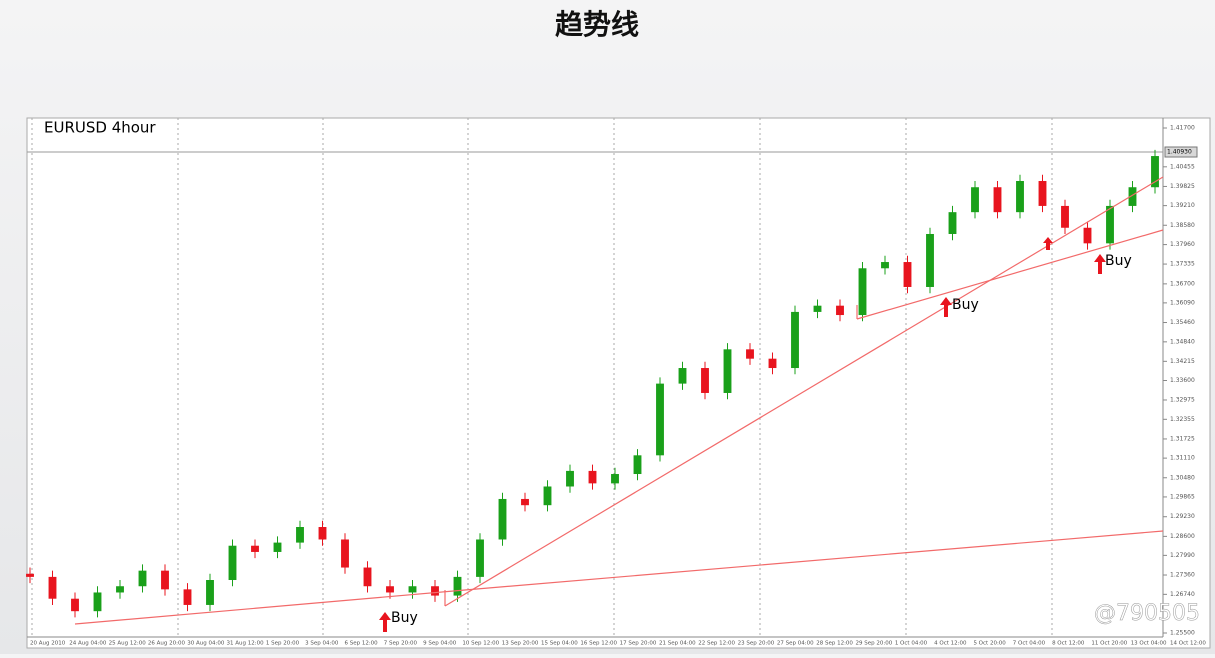  Describe the element at coordinates (950, 644) in the screenshot. I see `x-tick-label: 4 Oct 12:00` at that location.